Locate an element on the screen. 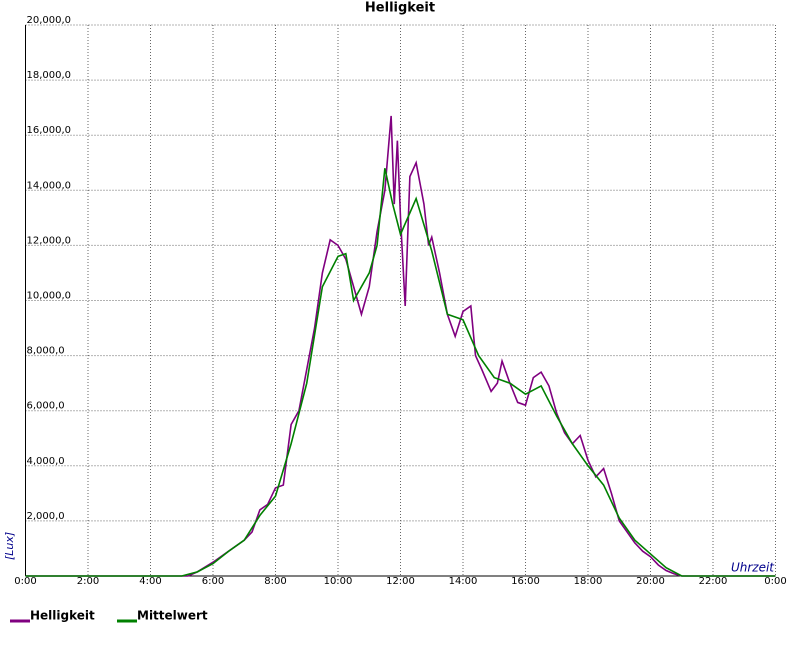  y-tick-label: 2,000,0 is located at coordinates (46, 516).